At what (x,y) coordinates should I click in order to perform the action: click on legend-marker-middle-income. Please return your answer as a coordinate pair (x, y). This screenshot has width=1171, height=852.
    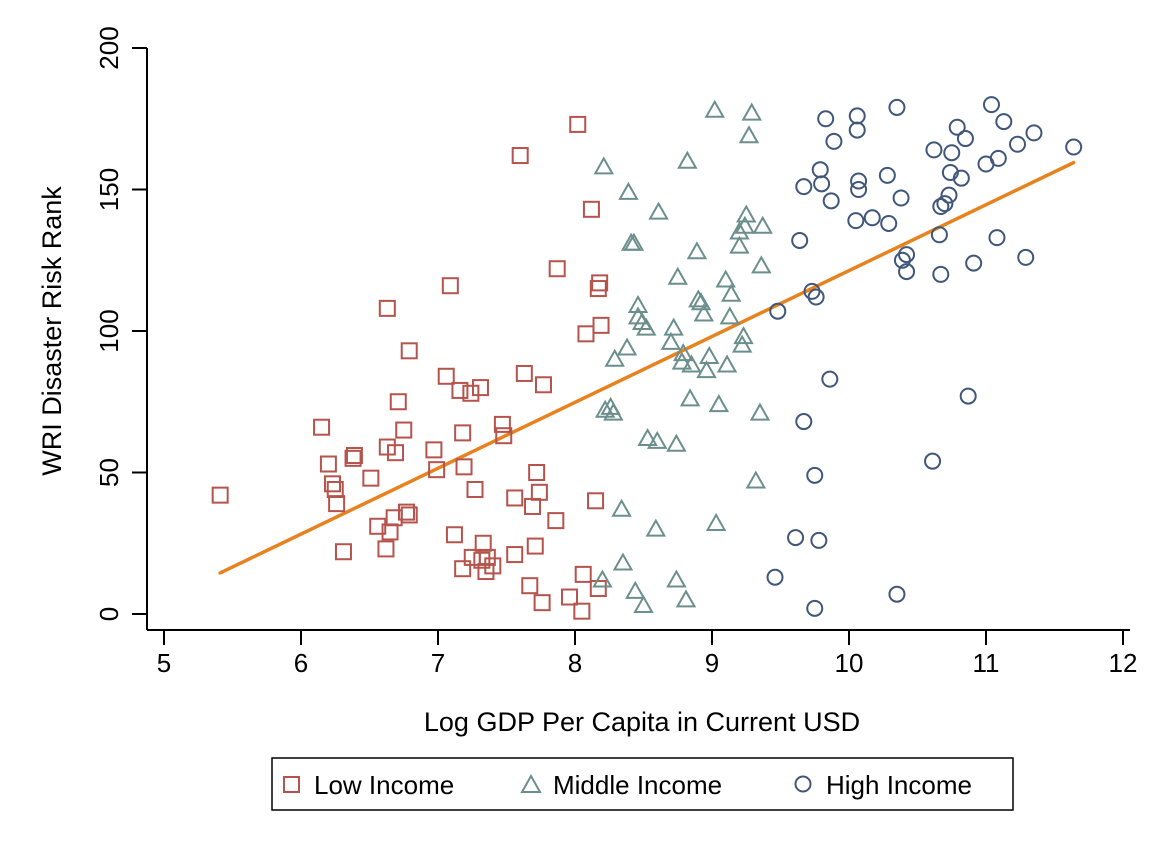
    Looking at the image, I should click on (531, 783).